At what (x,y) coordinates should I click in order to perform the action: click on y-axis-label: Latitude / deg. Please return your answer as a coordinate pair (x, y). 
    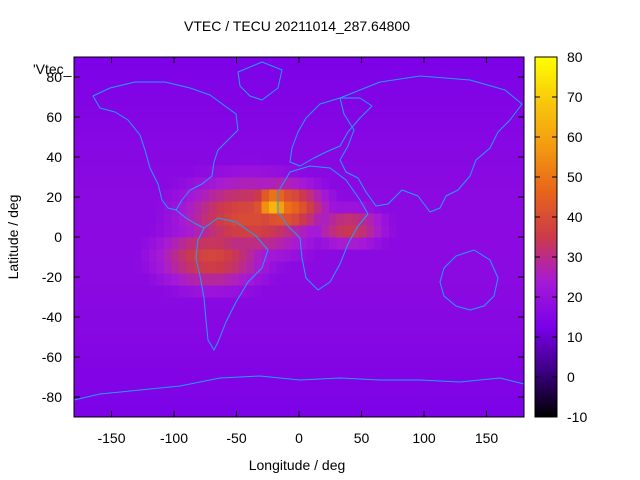
    Looking at the image, I should click on (13, 237).